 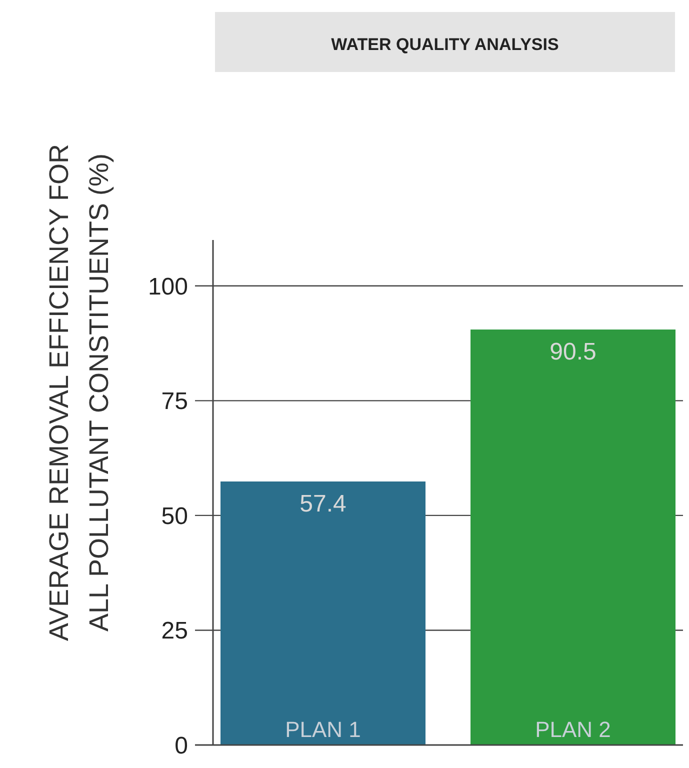 I want to click on data-label: 90.5, so click(x=573, y=352).